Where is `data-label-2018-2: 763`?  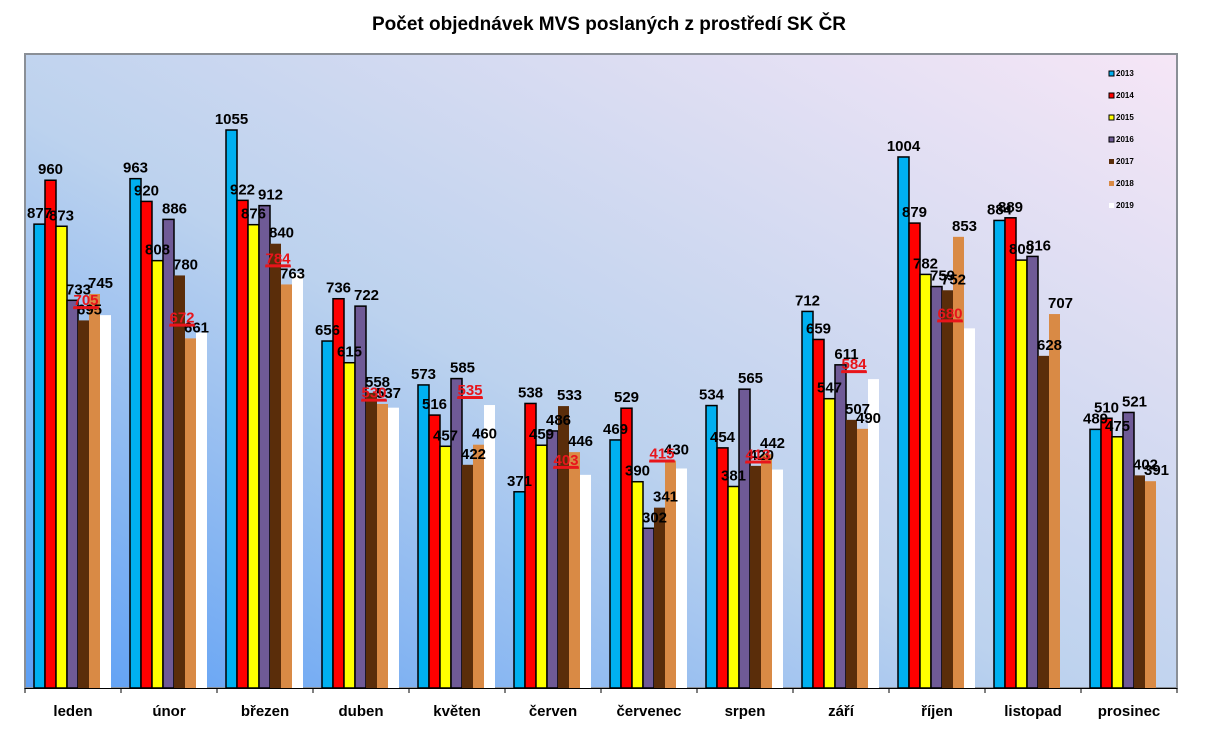
data-label-2018-2: 763 is located at coordinates (292, 273).